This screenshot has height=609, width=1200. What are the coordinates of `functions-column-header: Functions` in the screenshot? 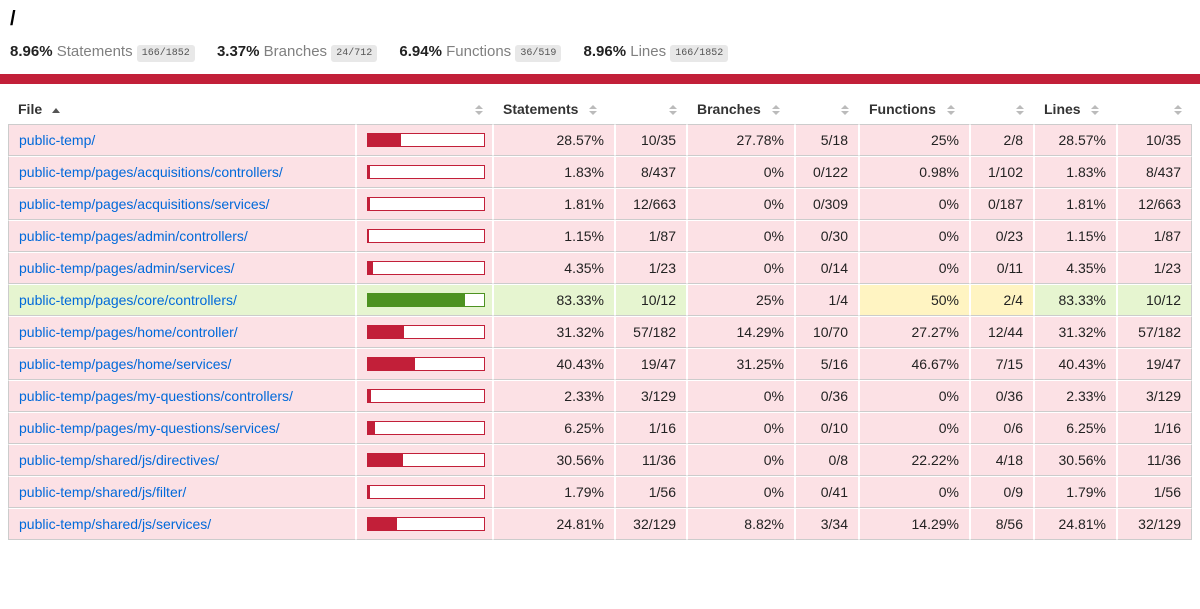 It's located at (914, 109).